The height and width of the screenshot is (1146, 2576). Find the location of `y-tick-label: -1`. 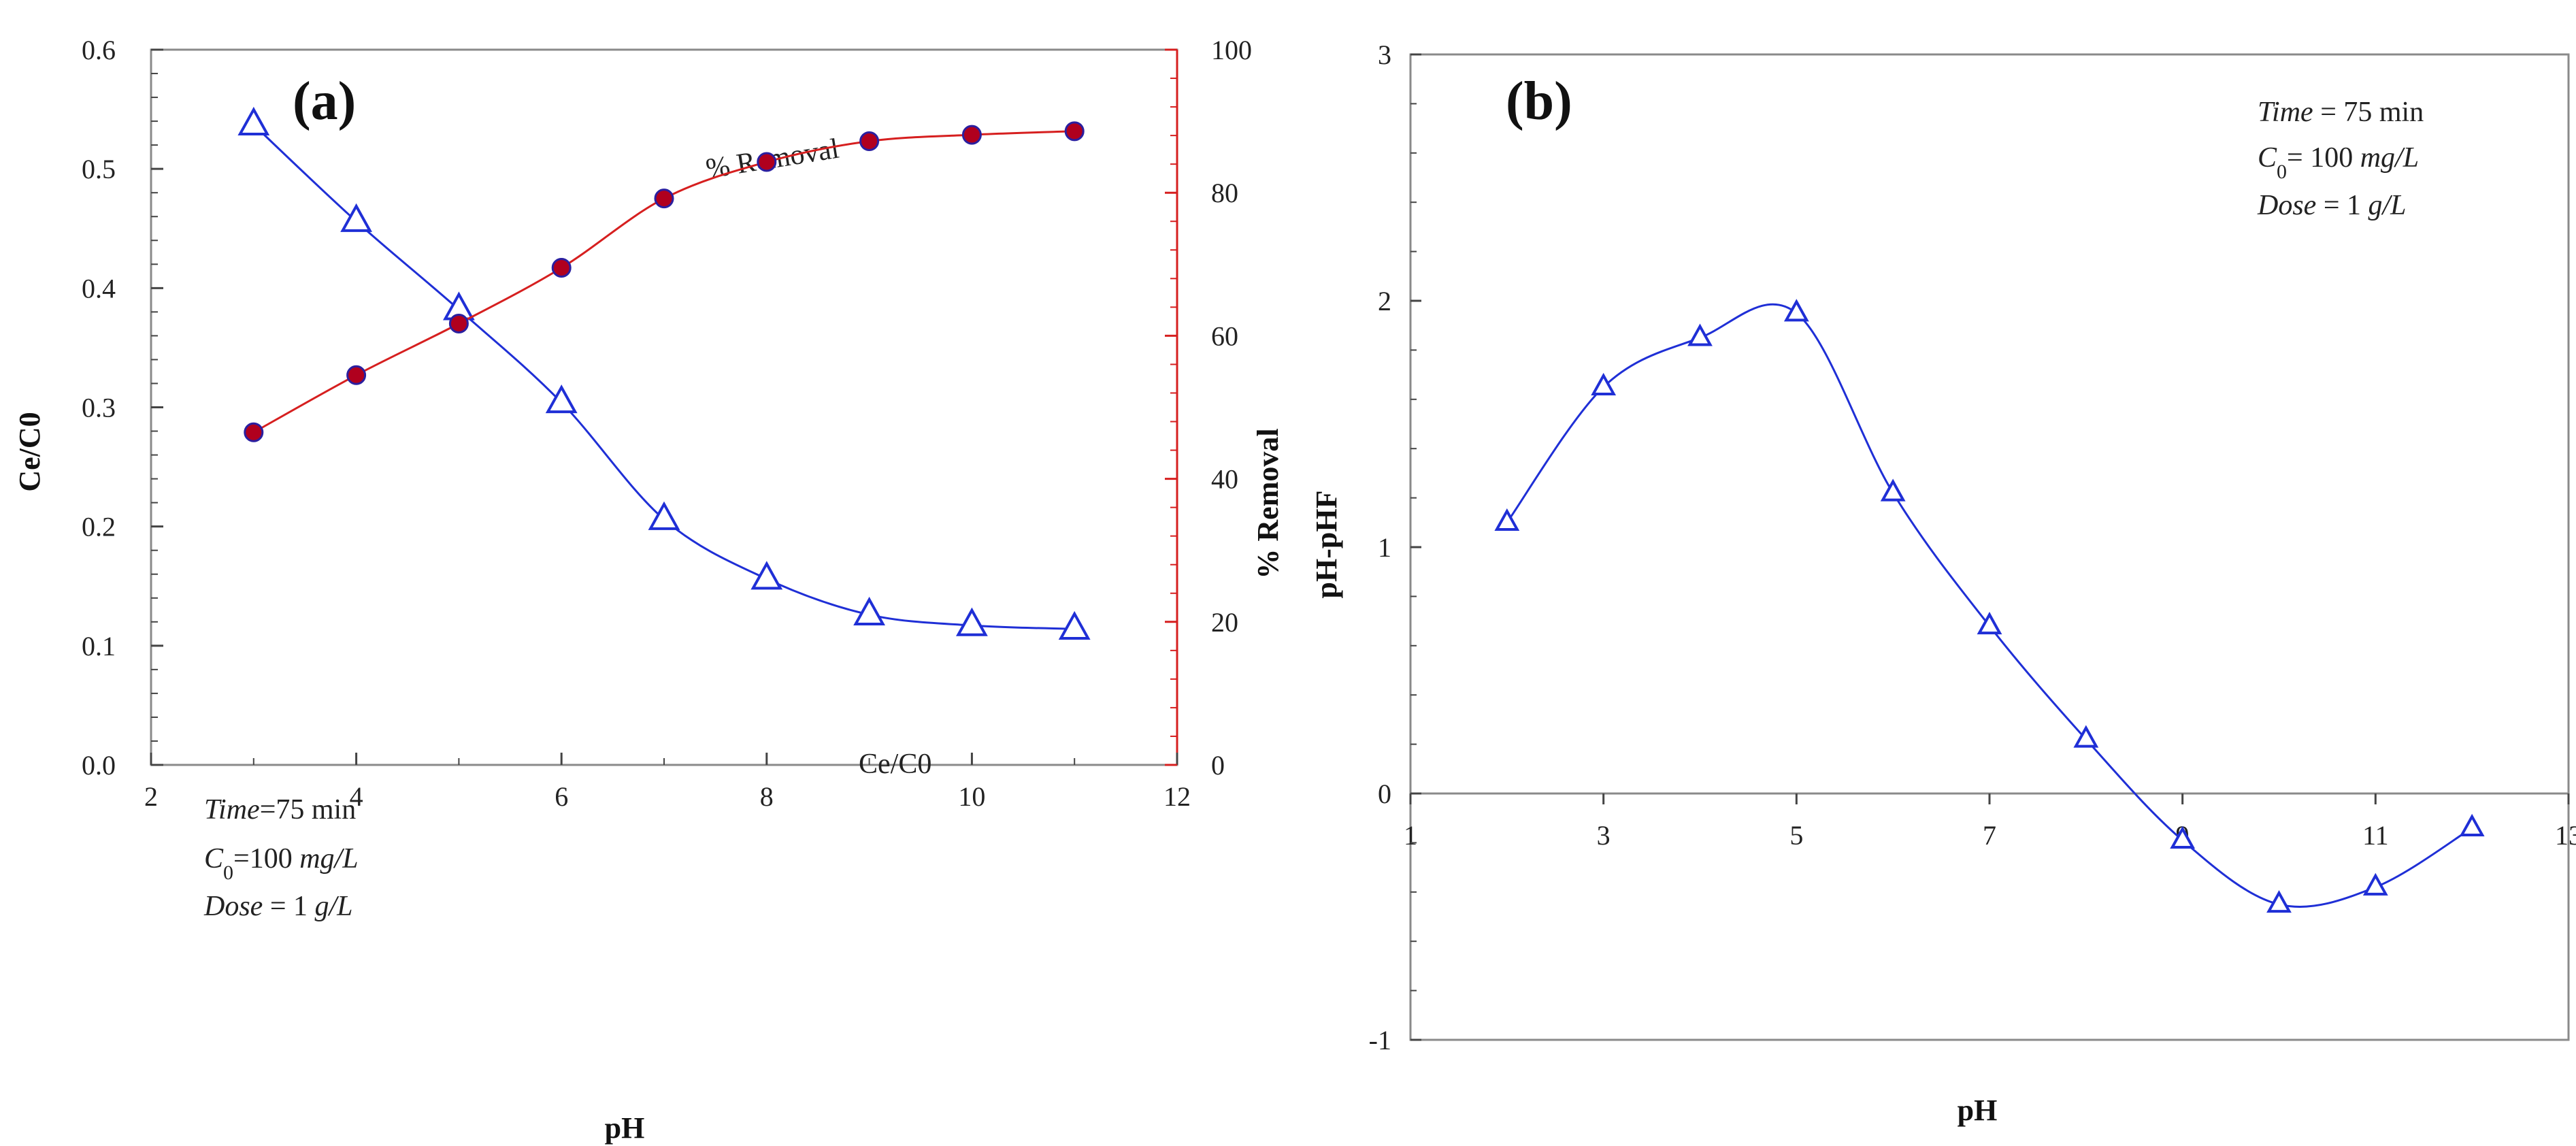

y-tick-label: -1 is located at coordinates (1380, 1040).